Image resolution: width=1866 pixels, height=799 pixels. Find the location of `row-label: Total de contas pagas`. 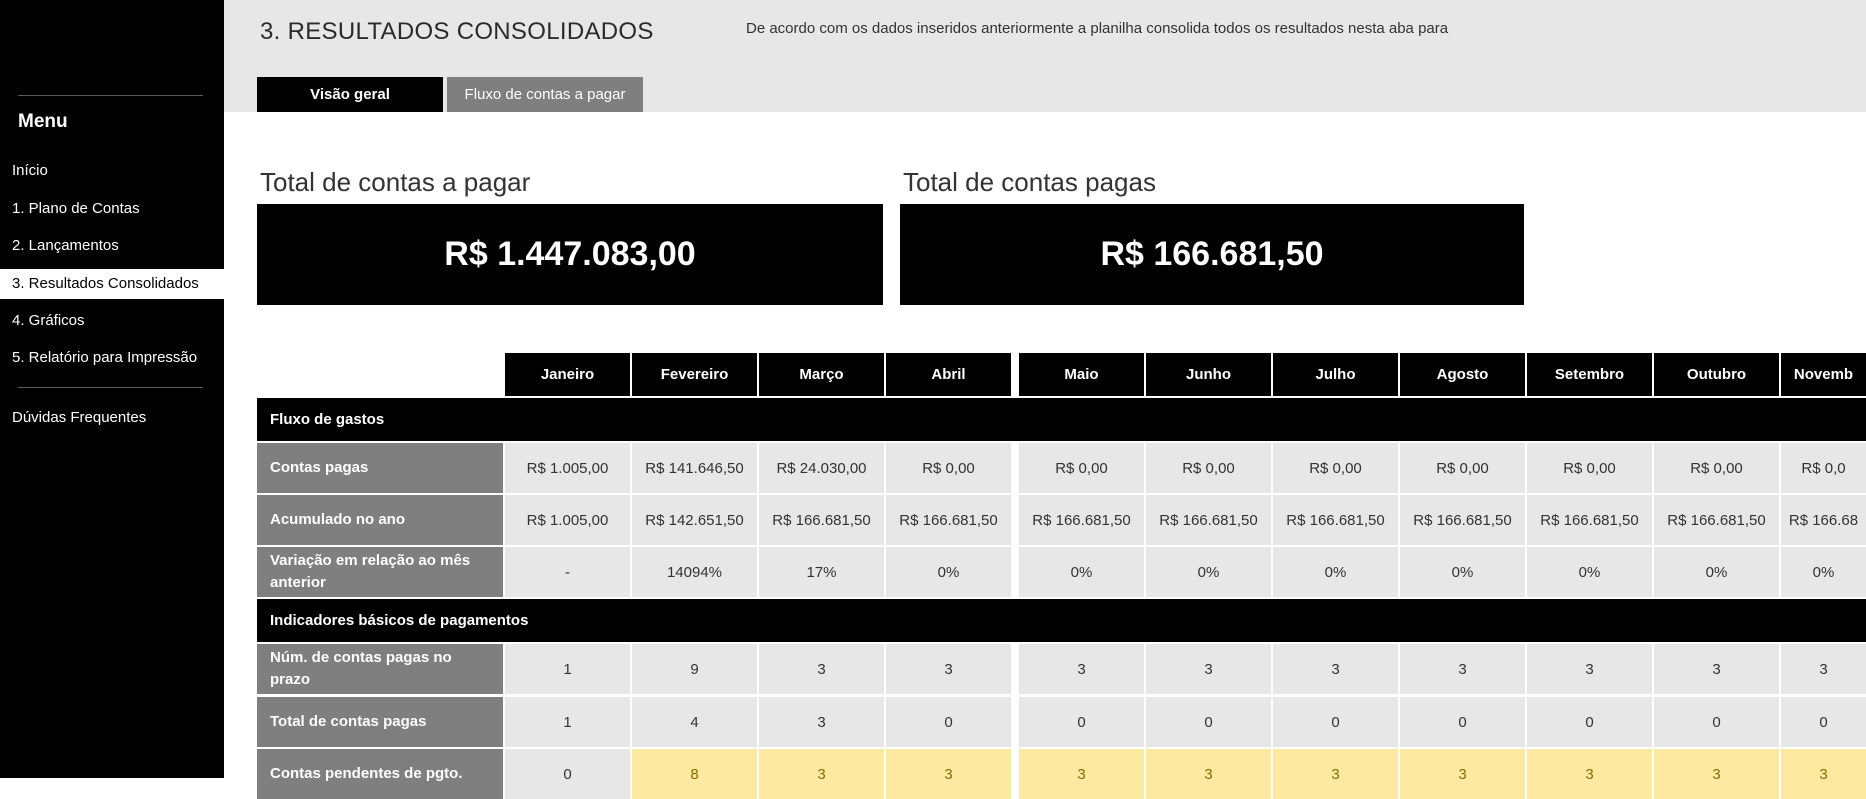

row-label: Total de contas pagas is located at coordinates (380, 722).